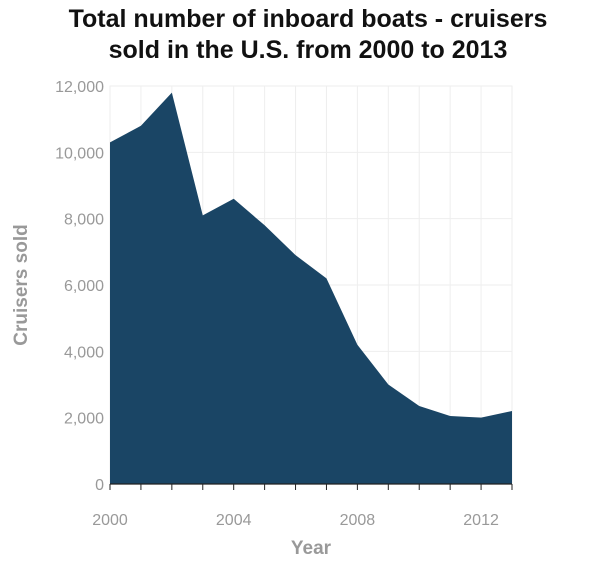  Describe the element at coordinates (99, 485) in the screenshot. I see `y-tick-label: 0` at that location.